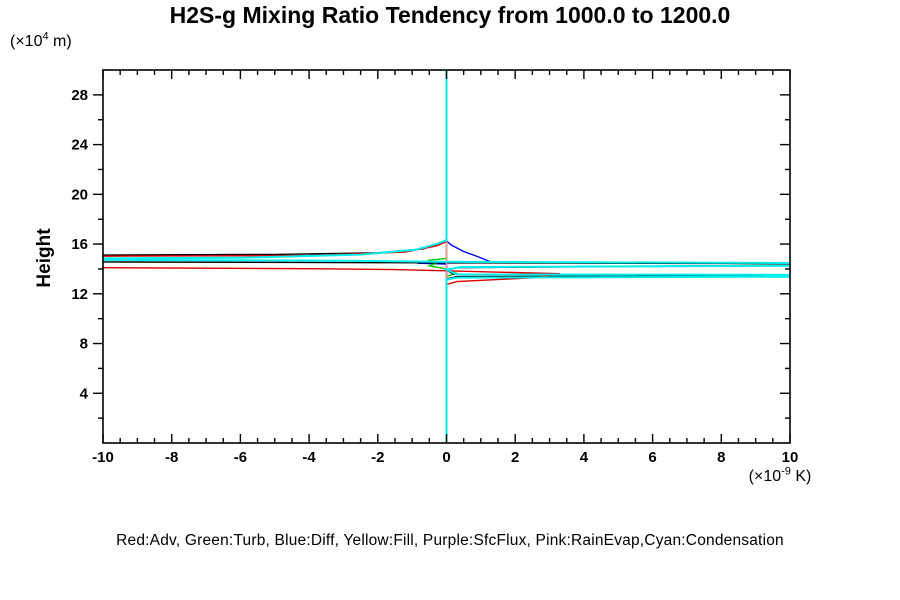  What do you see at coordinates (652, 457) in the screenshot?
I see `x-tick-label: 6` at bounding box center [652, 457].